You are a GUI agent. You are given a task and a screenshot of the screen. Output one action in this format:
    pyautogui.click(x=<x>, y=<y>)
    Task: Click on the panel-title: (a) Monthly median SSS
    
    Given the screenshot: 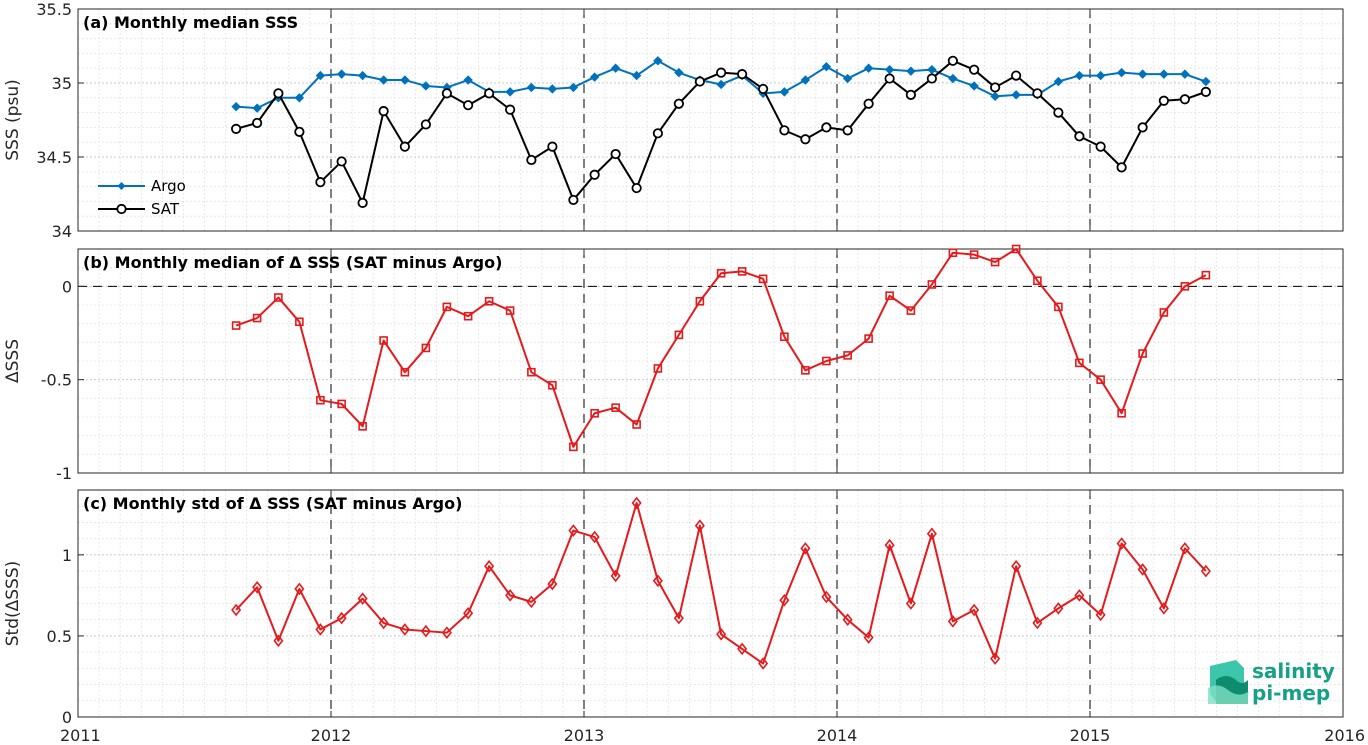 What is the action you would take?
    pyautogui.click(x=190, y=22)
    